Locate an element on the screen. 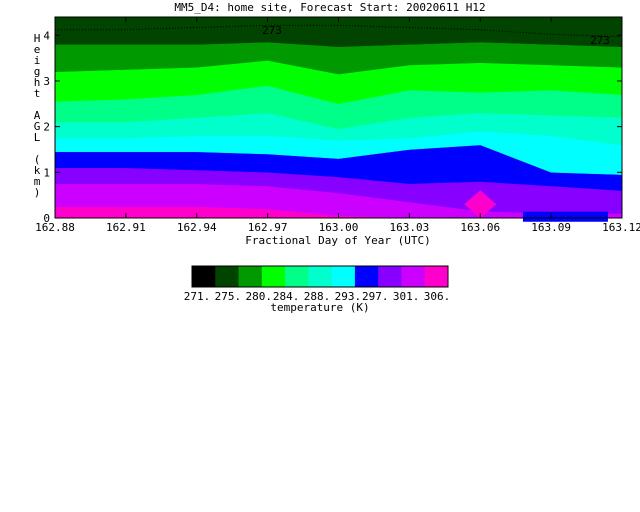 This screenshot has width=640, height=512. colorbar: 271. 275. 280. 284. 288. 293. 297. 301. 306. is located at coordinates (317, 284).